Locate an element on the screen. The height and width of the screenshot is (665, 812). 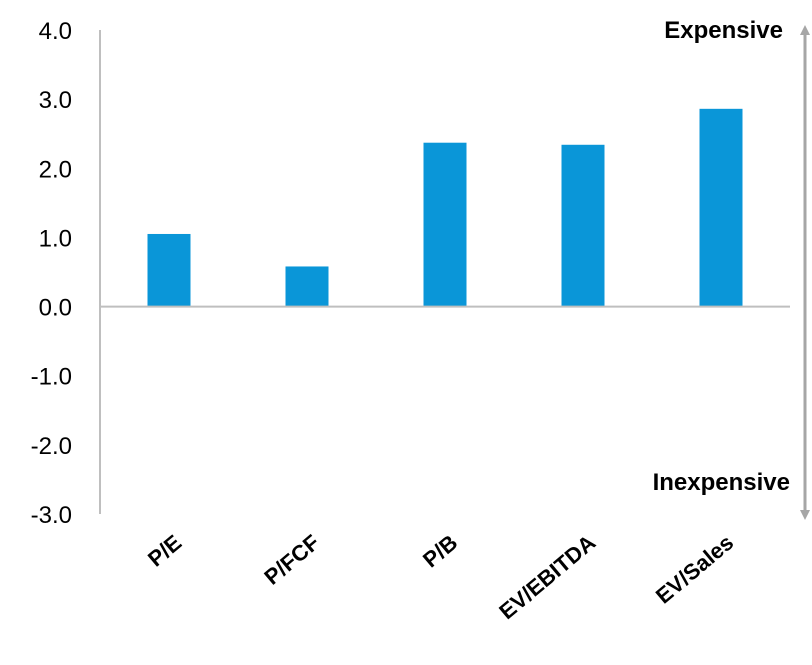
bar-p-e is located at coordinates (169, 270).